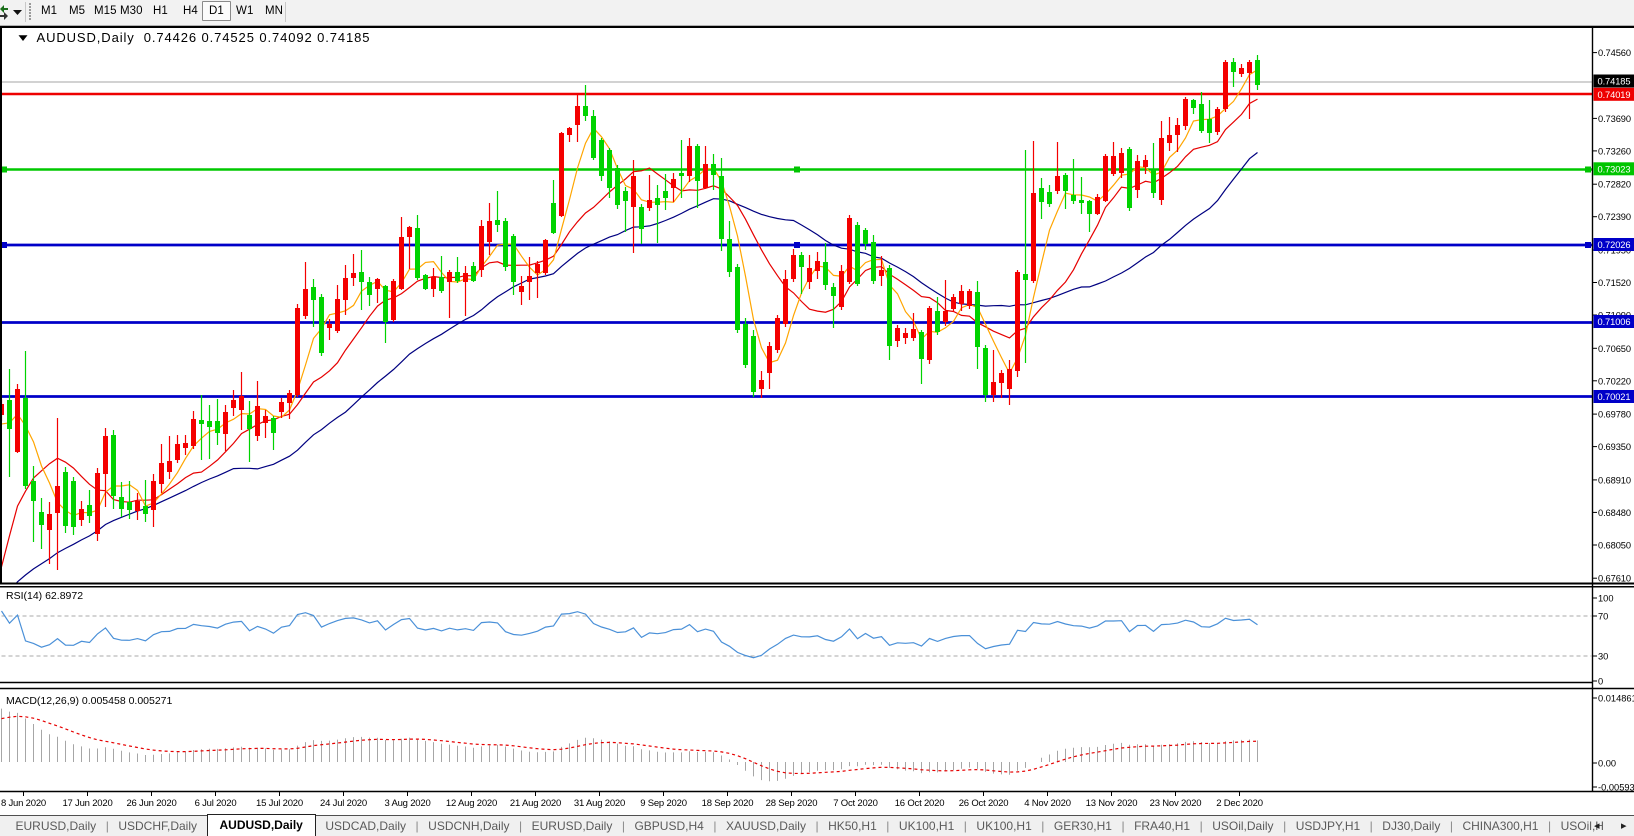 This screenshot has width=1634, height=836. What do you see at coordinates (1614, 283) in the screenshot?
I see `svg-text: 0.71520` at bounding box center [1614, 283].